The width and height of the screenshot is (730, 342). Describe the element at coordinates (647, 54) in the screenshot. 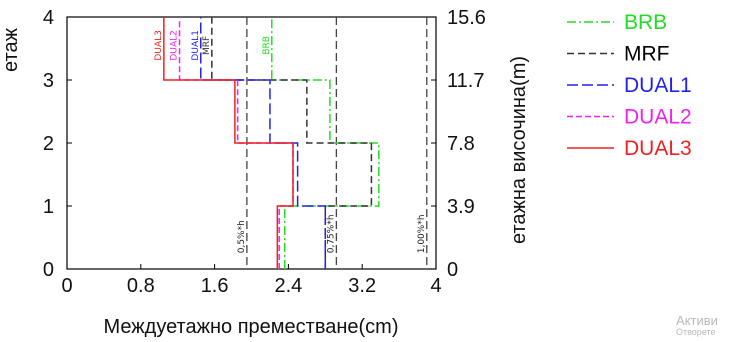

I see `legend-label: MRF` at that location.